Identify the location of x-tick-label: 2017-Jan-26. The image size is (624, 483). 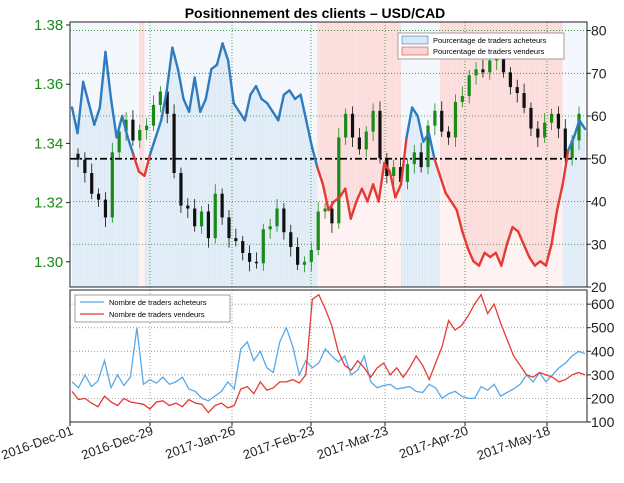
(200, 442).